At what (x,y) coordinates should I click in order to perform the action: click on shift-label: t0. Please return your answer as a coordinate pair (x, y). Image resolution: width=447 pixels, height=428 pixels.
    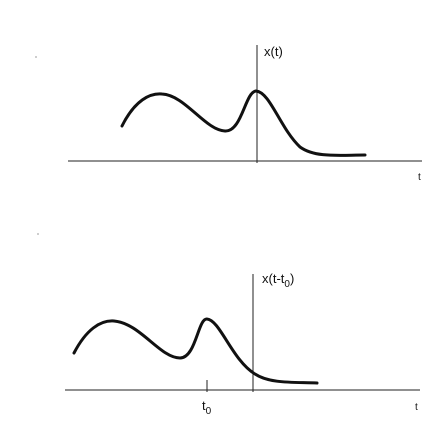
    Looking at the image, I should click on (207, 407).